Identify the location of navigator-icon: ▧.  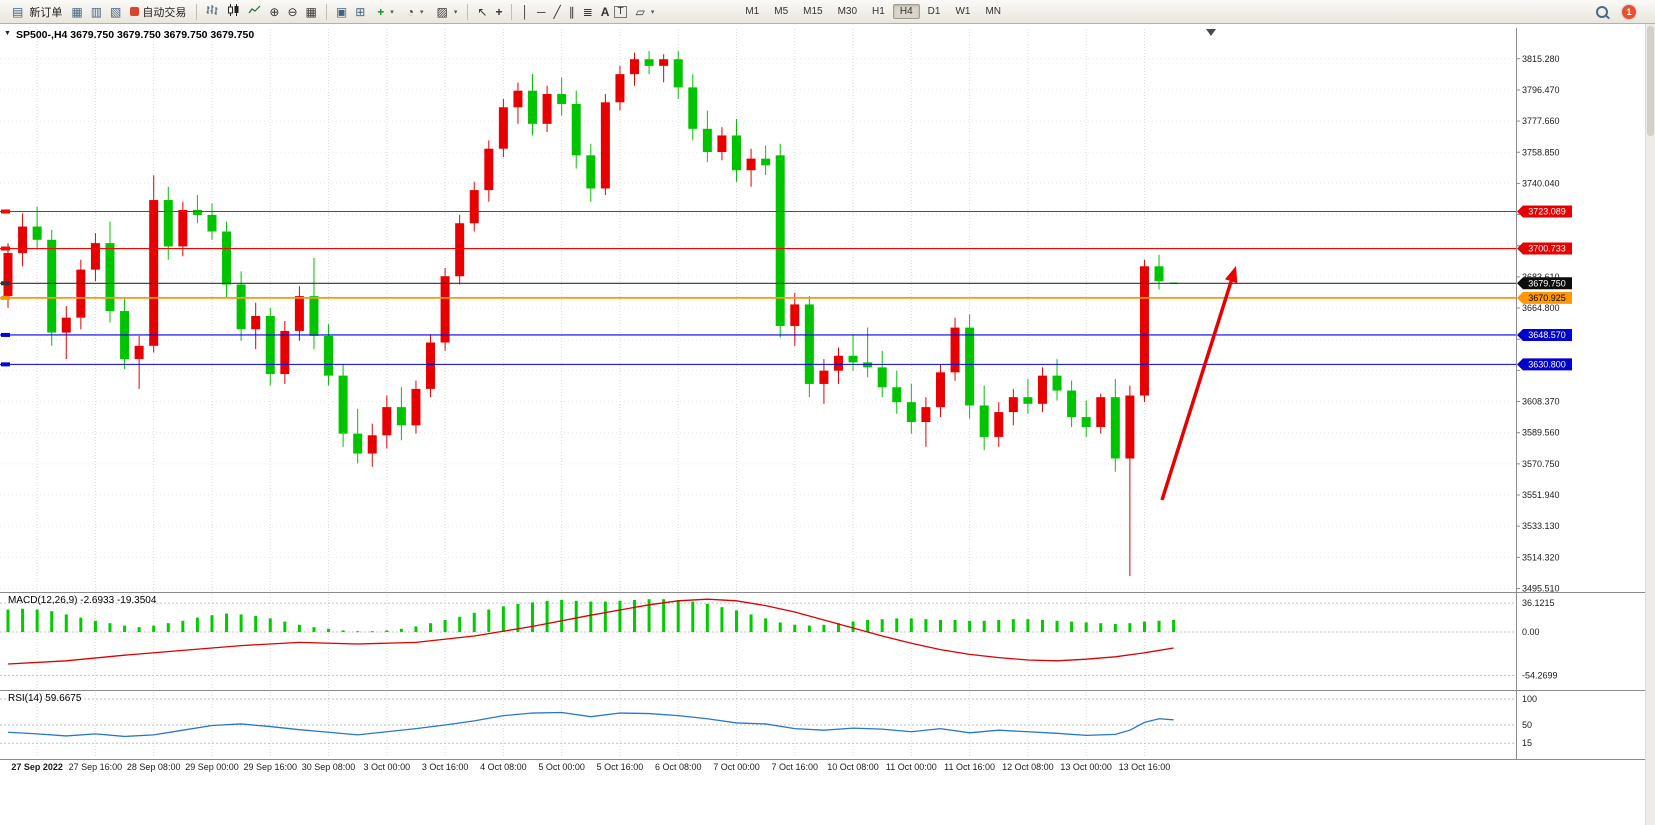
(116, 11).